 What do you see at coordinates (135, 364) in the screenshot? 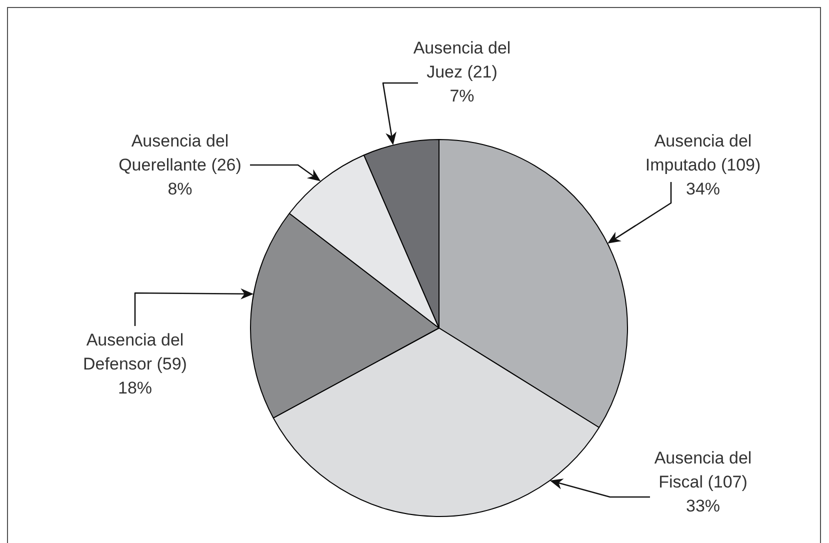
I see `slice-label: Ausencia del Defensor (59) 18%` at bounding box center [135, 364].